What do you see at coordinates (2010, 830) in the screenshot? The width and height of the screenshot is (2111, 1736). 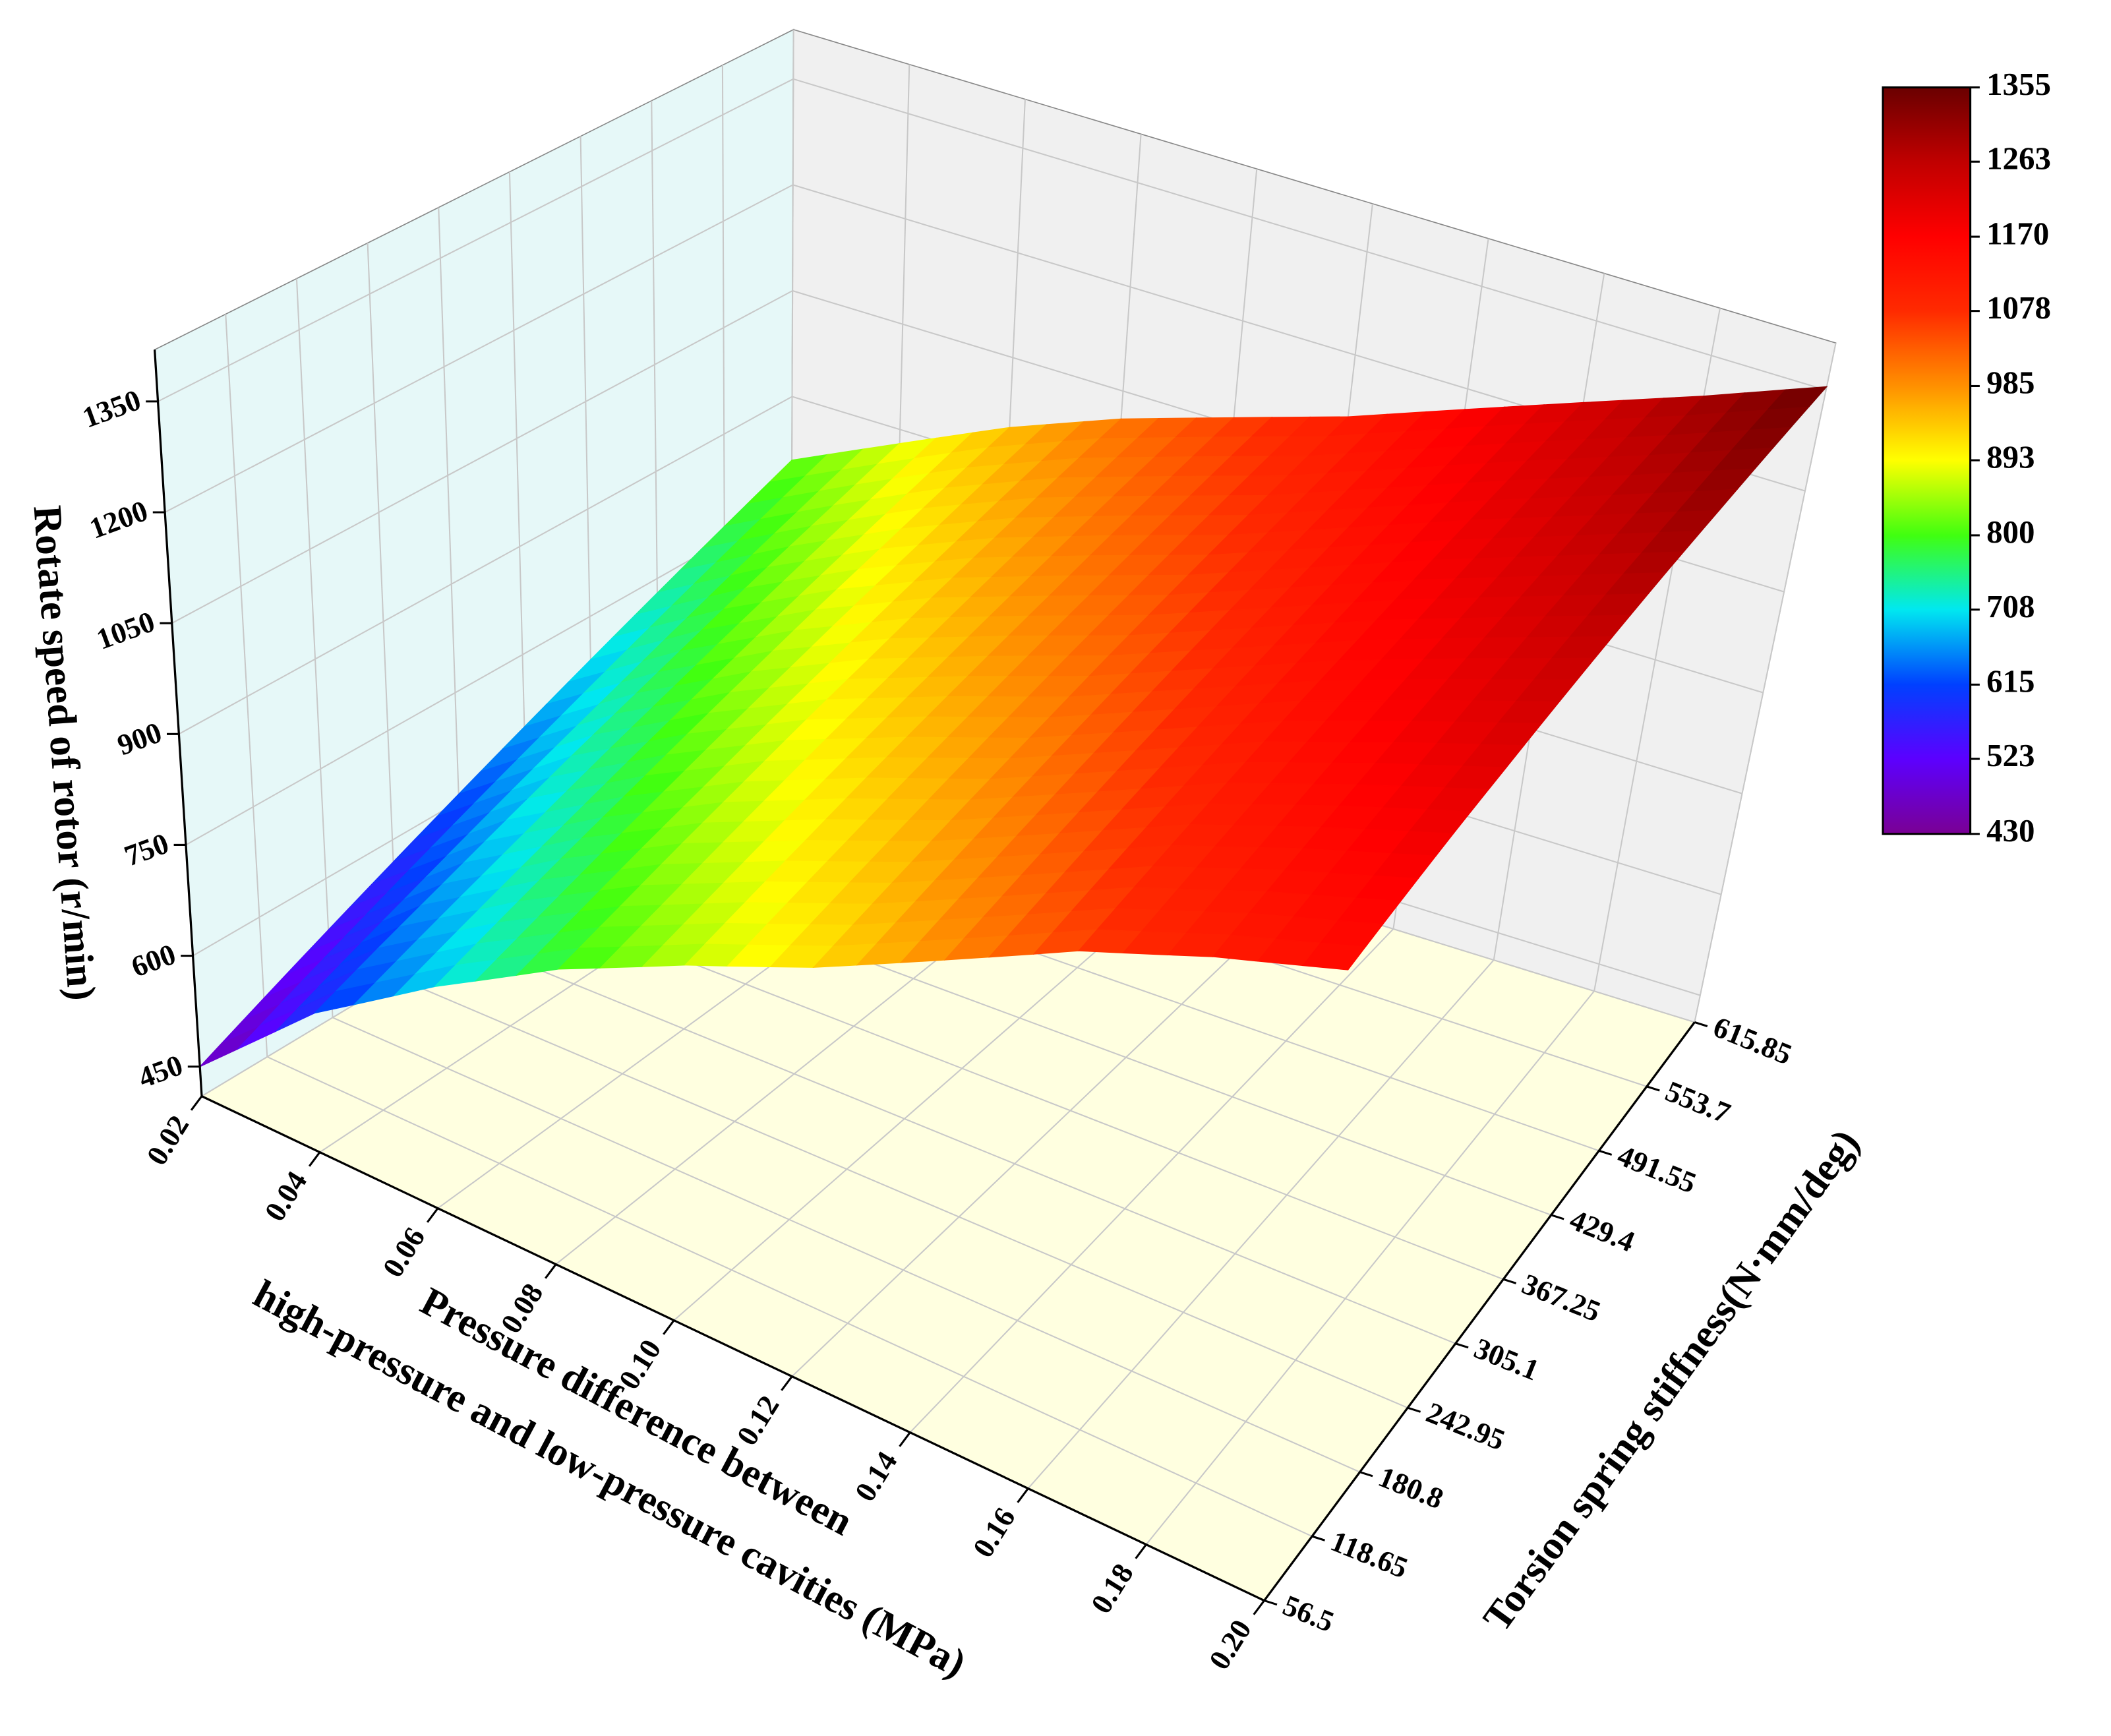 I see `colorbar-tick-label: 430` at bounding box center [2010, 830].